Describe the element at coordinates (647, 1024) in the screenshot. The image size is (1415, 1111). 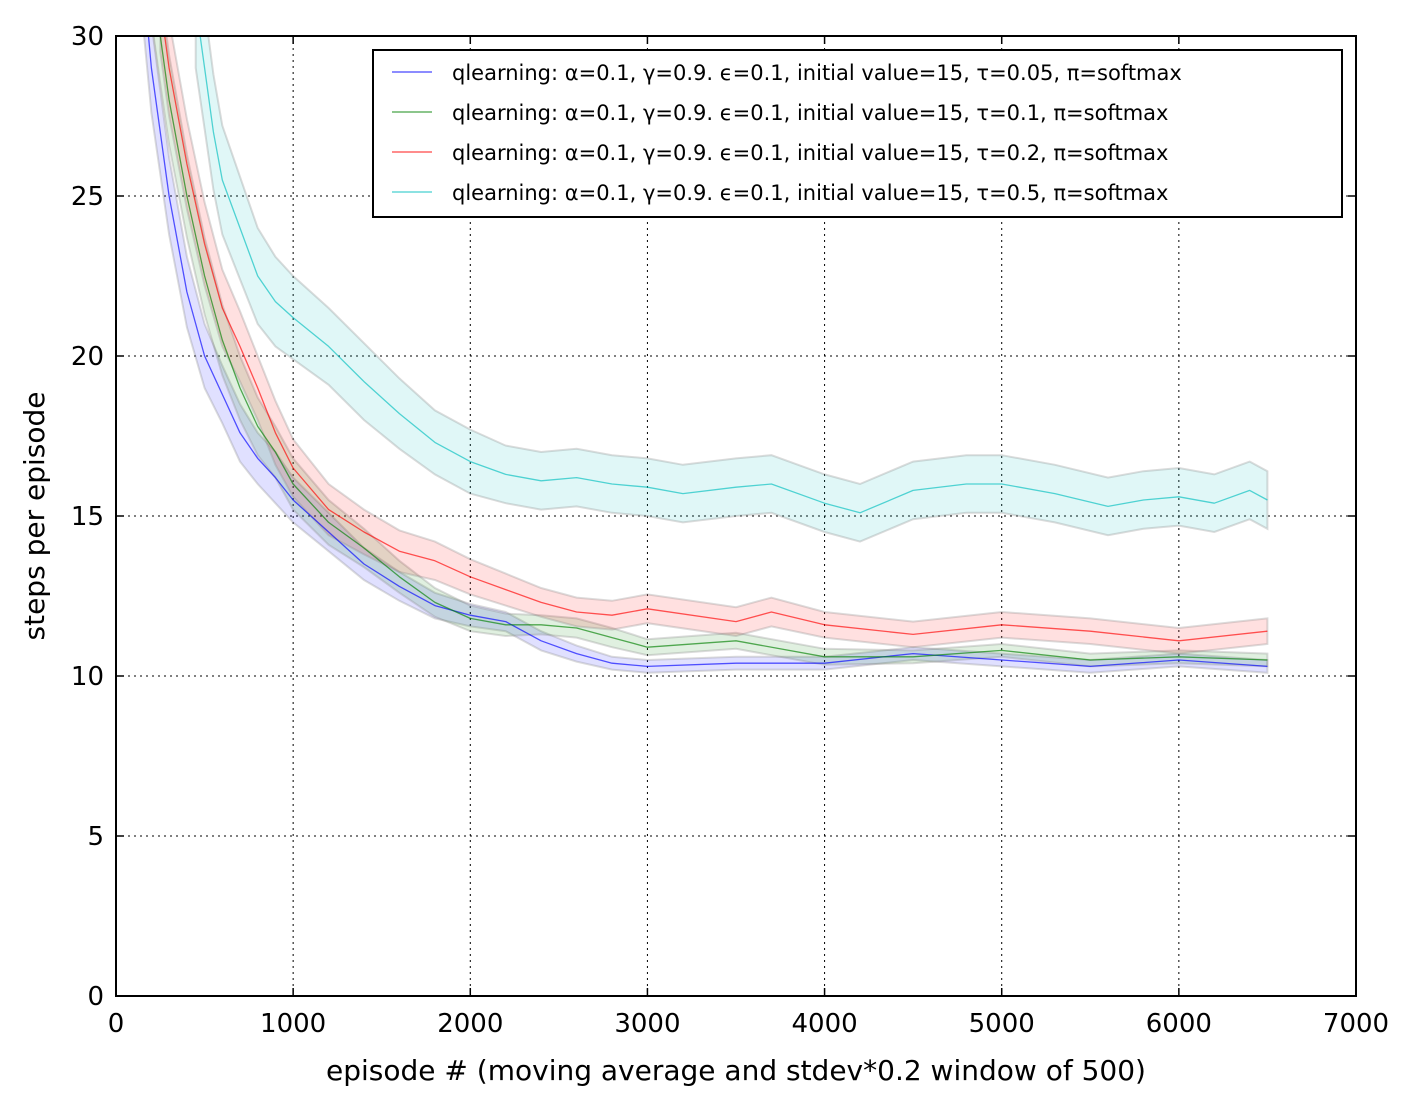
I see `x-tick-label: 3000` at that location.